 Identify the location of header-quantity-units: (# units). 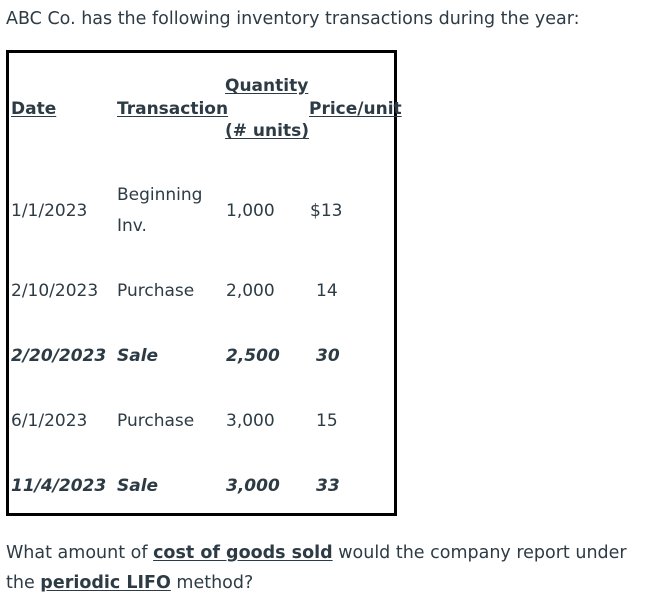
(267, 131).